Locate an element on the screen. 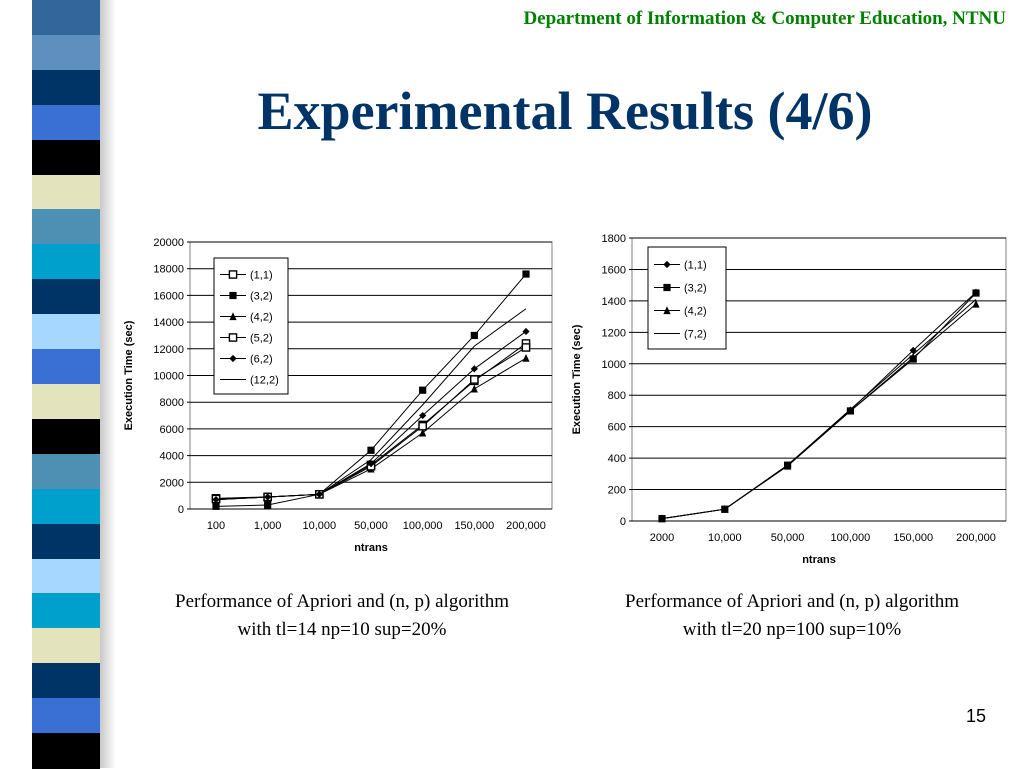 The image size is (1024, 769). x-tick-label: 10,000 is located at coordinates (725, 538).